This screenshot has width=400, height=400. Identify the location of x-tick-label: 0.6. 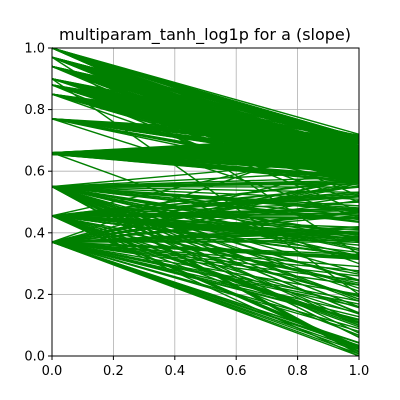
(236, 371).